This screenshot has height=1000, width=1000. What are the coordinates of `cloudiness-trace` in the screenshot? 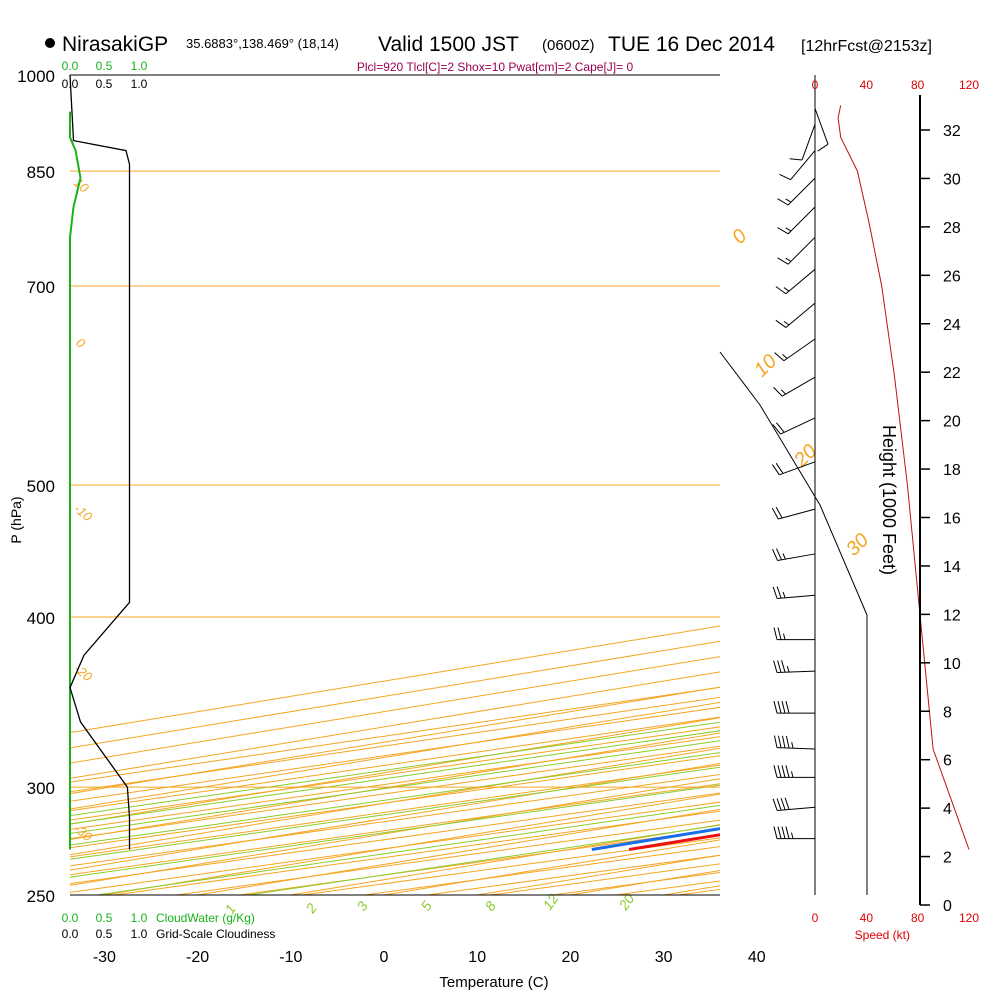 It's located at (100, 462).